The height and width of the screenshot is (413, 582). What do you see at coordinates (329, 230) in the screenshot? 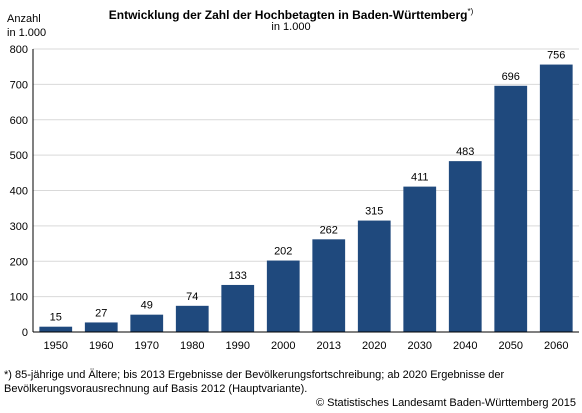
I see `data-label: 262` at bounding box center [329, 230].